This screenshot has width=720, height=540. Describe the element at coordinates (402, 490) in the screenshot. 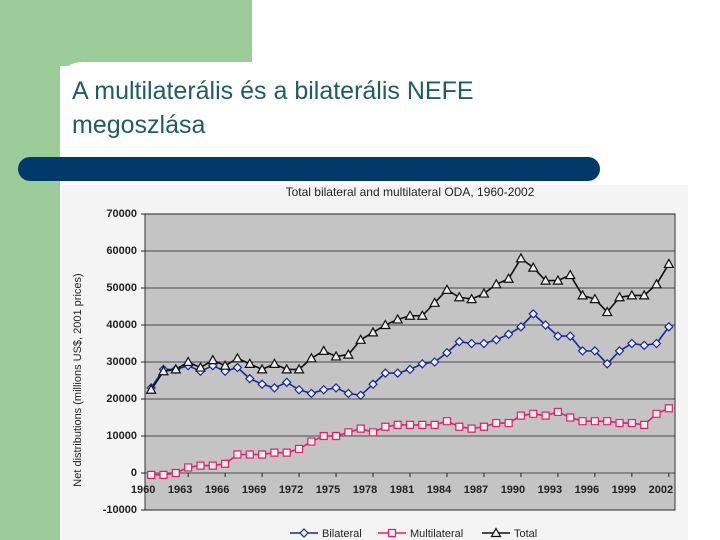

I see `x-tick-label: 1981` at that location.